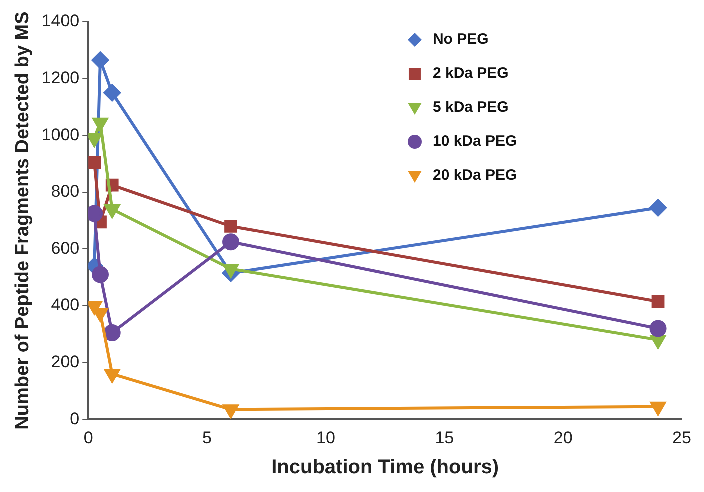 The image size is (704, 492). What do you see at coordinates (23, 221) in the screenshot?
I see `y-axis-title: Number of Peptide Fragments Detected by MS` at bounding box center [23, 221].